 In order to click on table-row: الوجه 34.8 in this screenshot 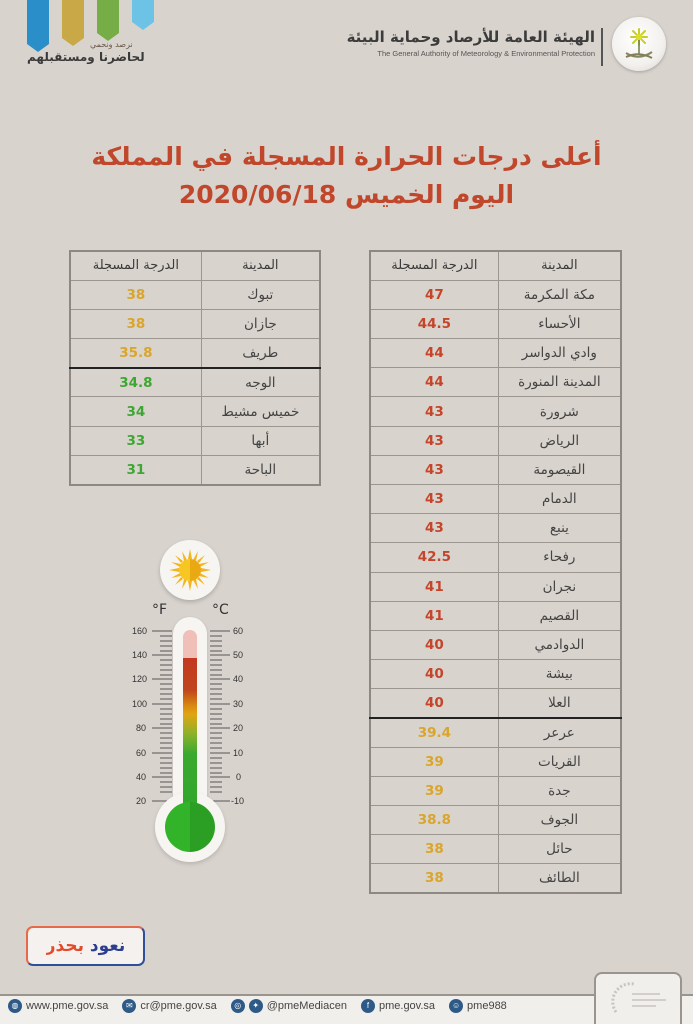, I will do `click(195, 382)`.